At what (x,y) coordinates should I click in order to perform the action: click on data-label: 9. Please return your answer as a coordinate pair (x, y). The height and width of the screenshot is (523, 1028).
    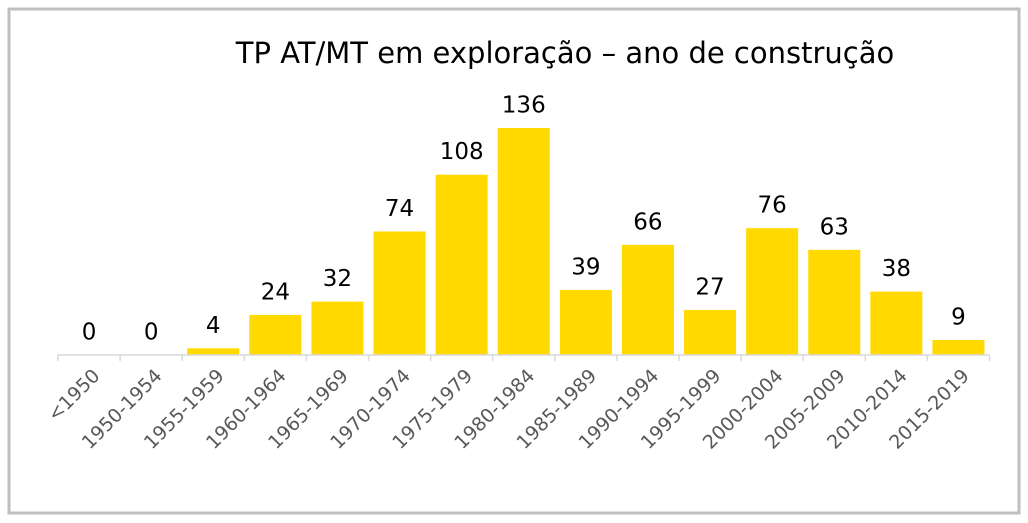
    Looking at the image, I should click on (958, 317).